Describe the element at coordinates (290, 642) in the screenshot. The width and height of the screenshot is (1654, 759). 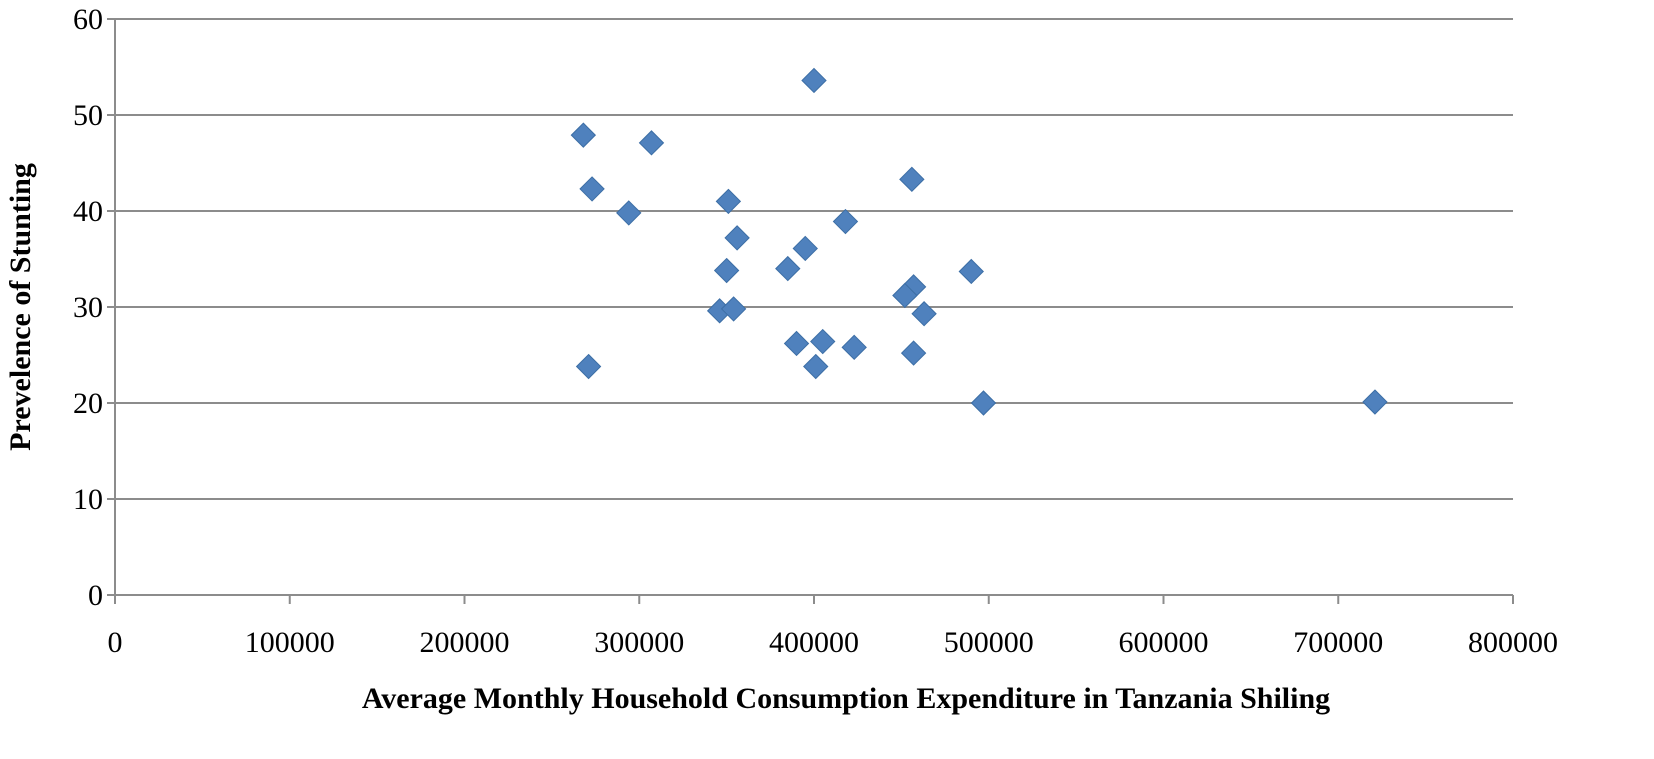
I see `x-tick-label: 100000` at that location.